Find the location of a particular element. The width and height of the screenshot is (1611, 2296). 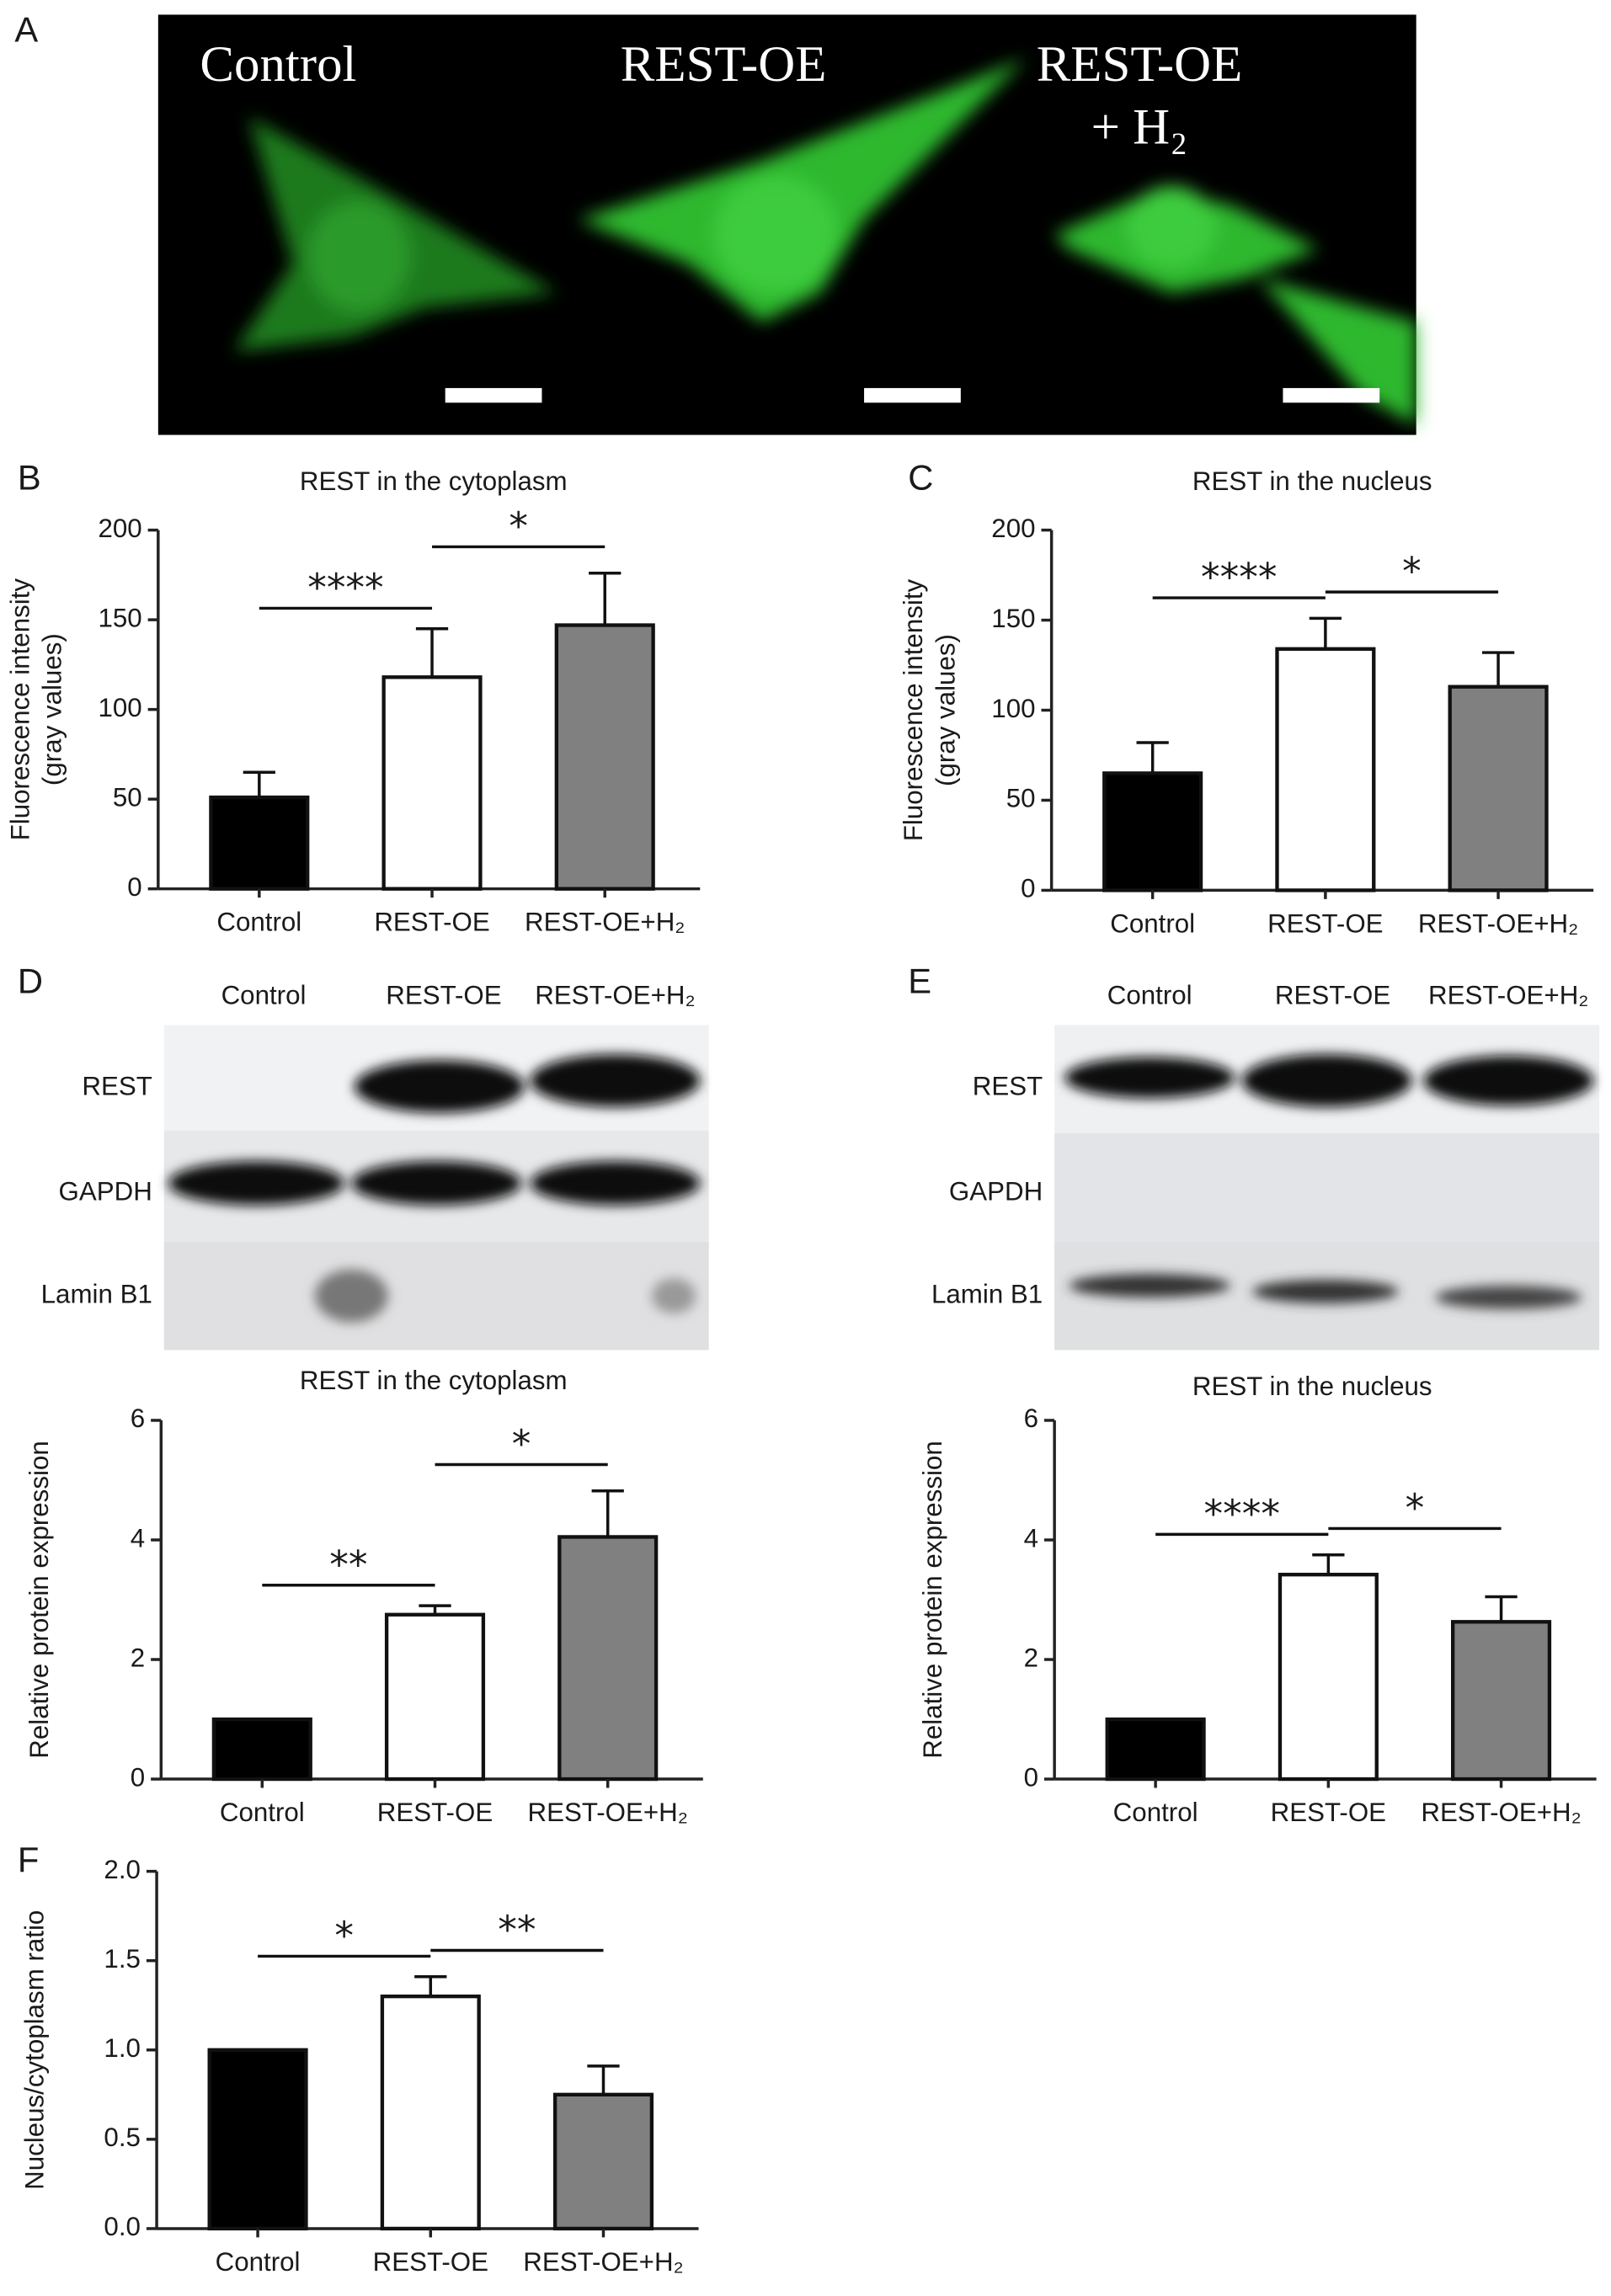

cells is located at coordinates (825, 241).